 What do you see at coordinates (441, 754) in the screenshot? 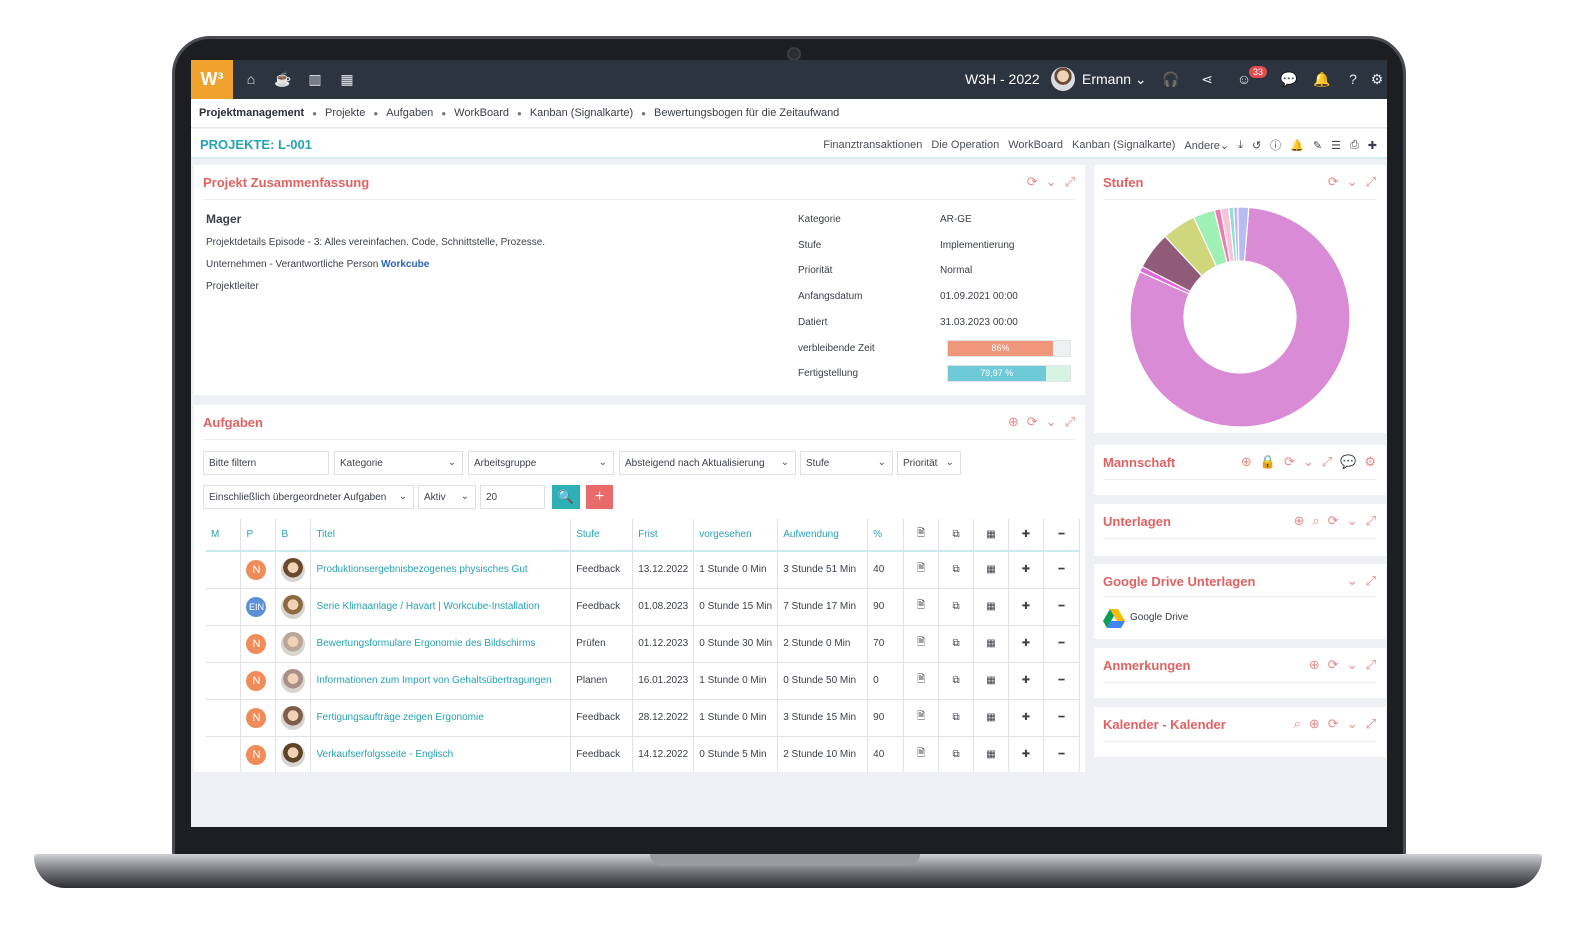
I see `task-title: Verkaufserfolgsseite - Englisch` at bounding box center [441, 754].